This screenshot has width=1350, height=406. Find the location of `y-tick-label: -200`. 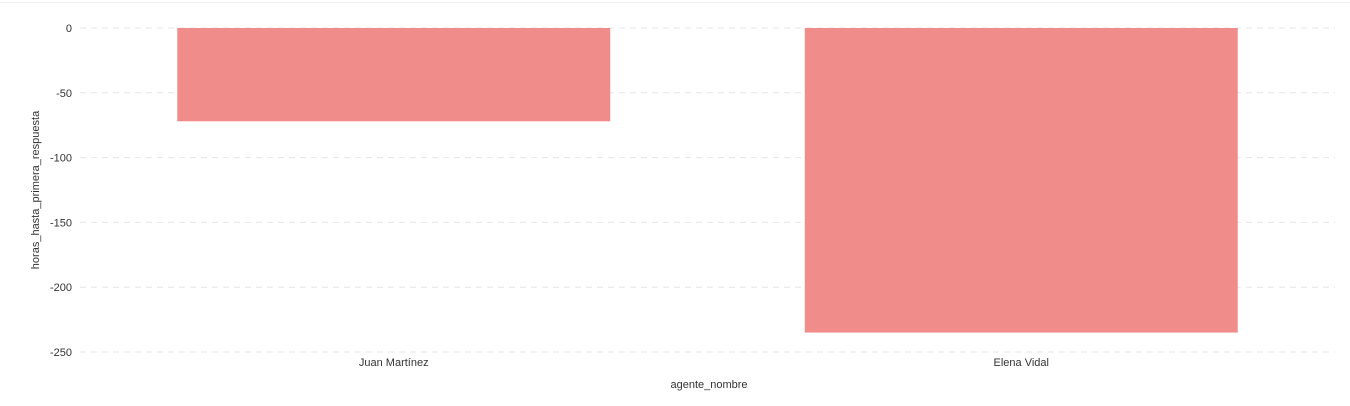

y-tick-label: -200 is located at coordinates (61, 288).